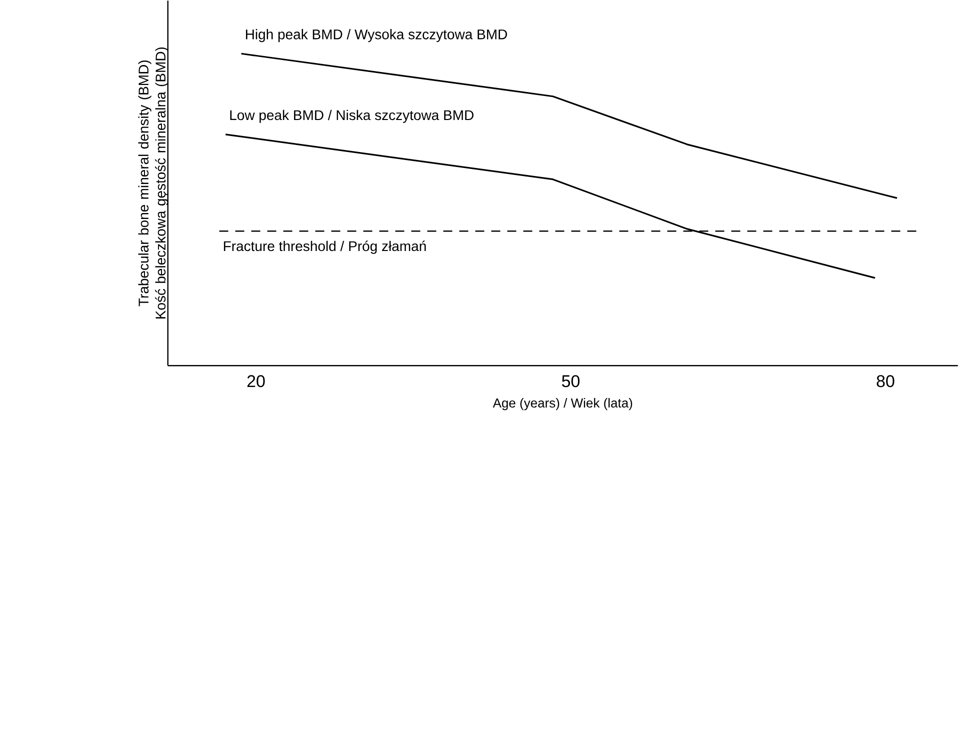 The width and height of the screenshot is (977, 734). What do you see at coordinates (352, 117) in the screenshot?
I see `series-label: Low peak BMD / Niska szczytowa BMD` at bounding box center [352, 117].